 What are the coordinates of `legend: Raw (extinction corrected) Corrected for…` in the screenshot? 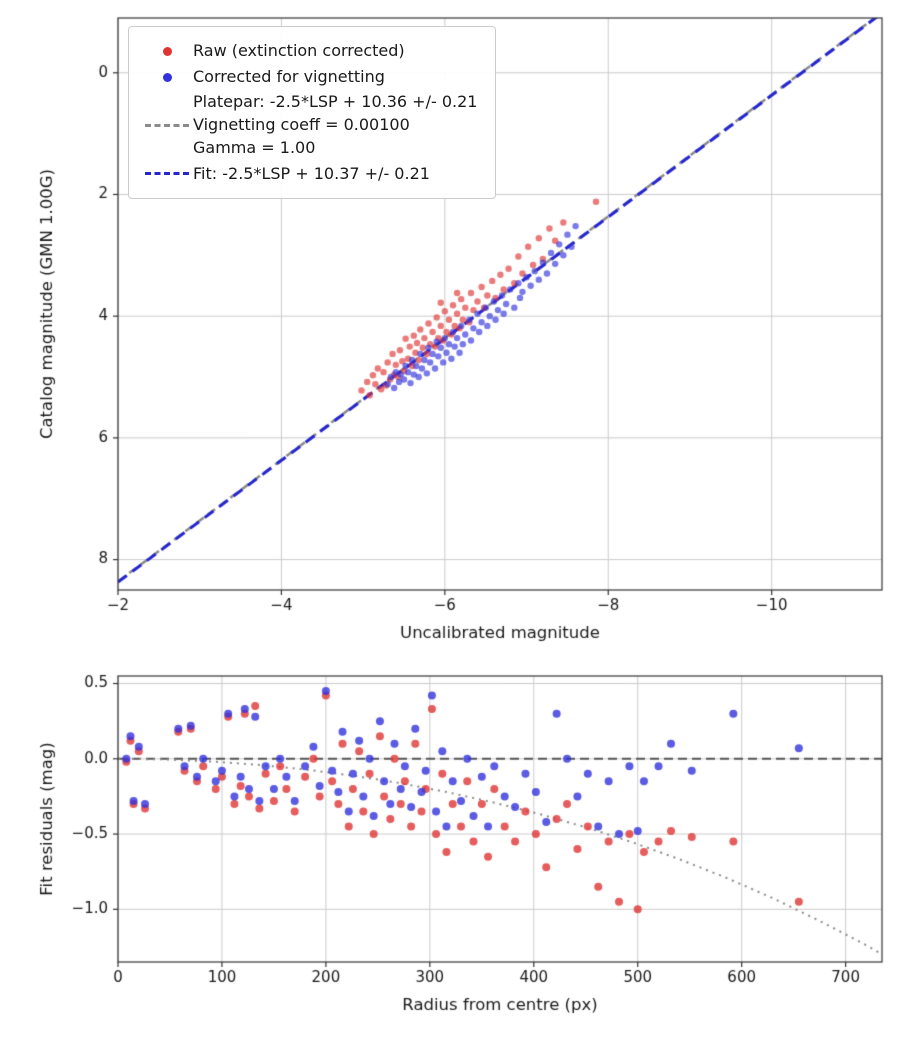 It's located at (312, 113).